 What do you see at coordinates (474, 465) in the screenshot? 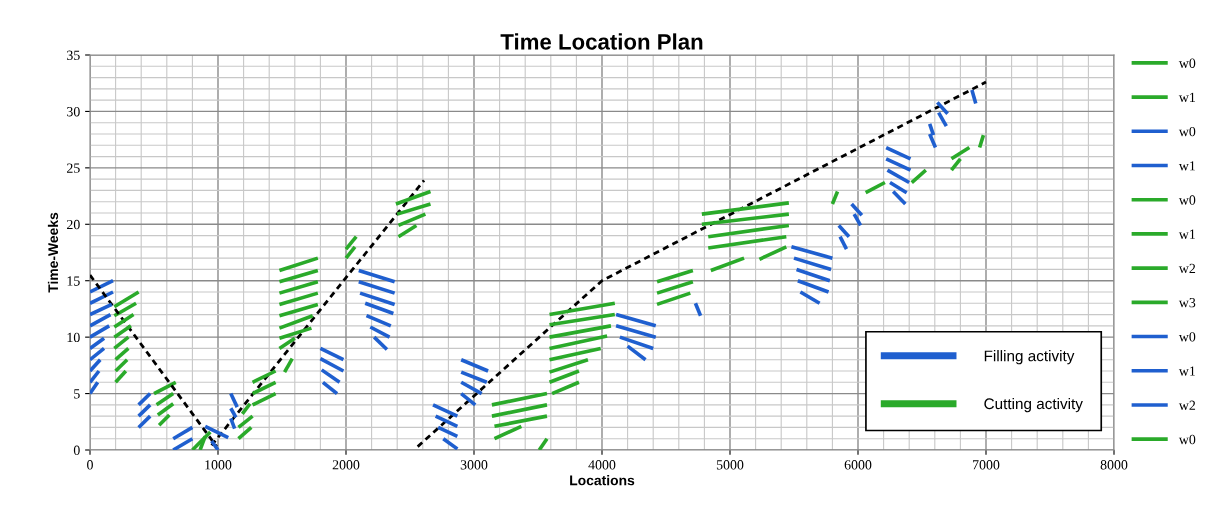
I see `x-tick-label: 3000` at bounding box center [474, 465].